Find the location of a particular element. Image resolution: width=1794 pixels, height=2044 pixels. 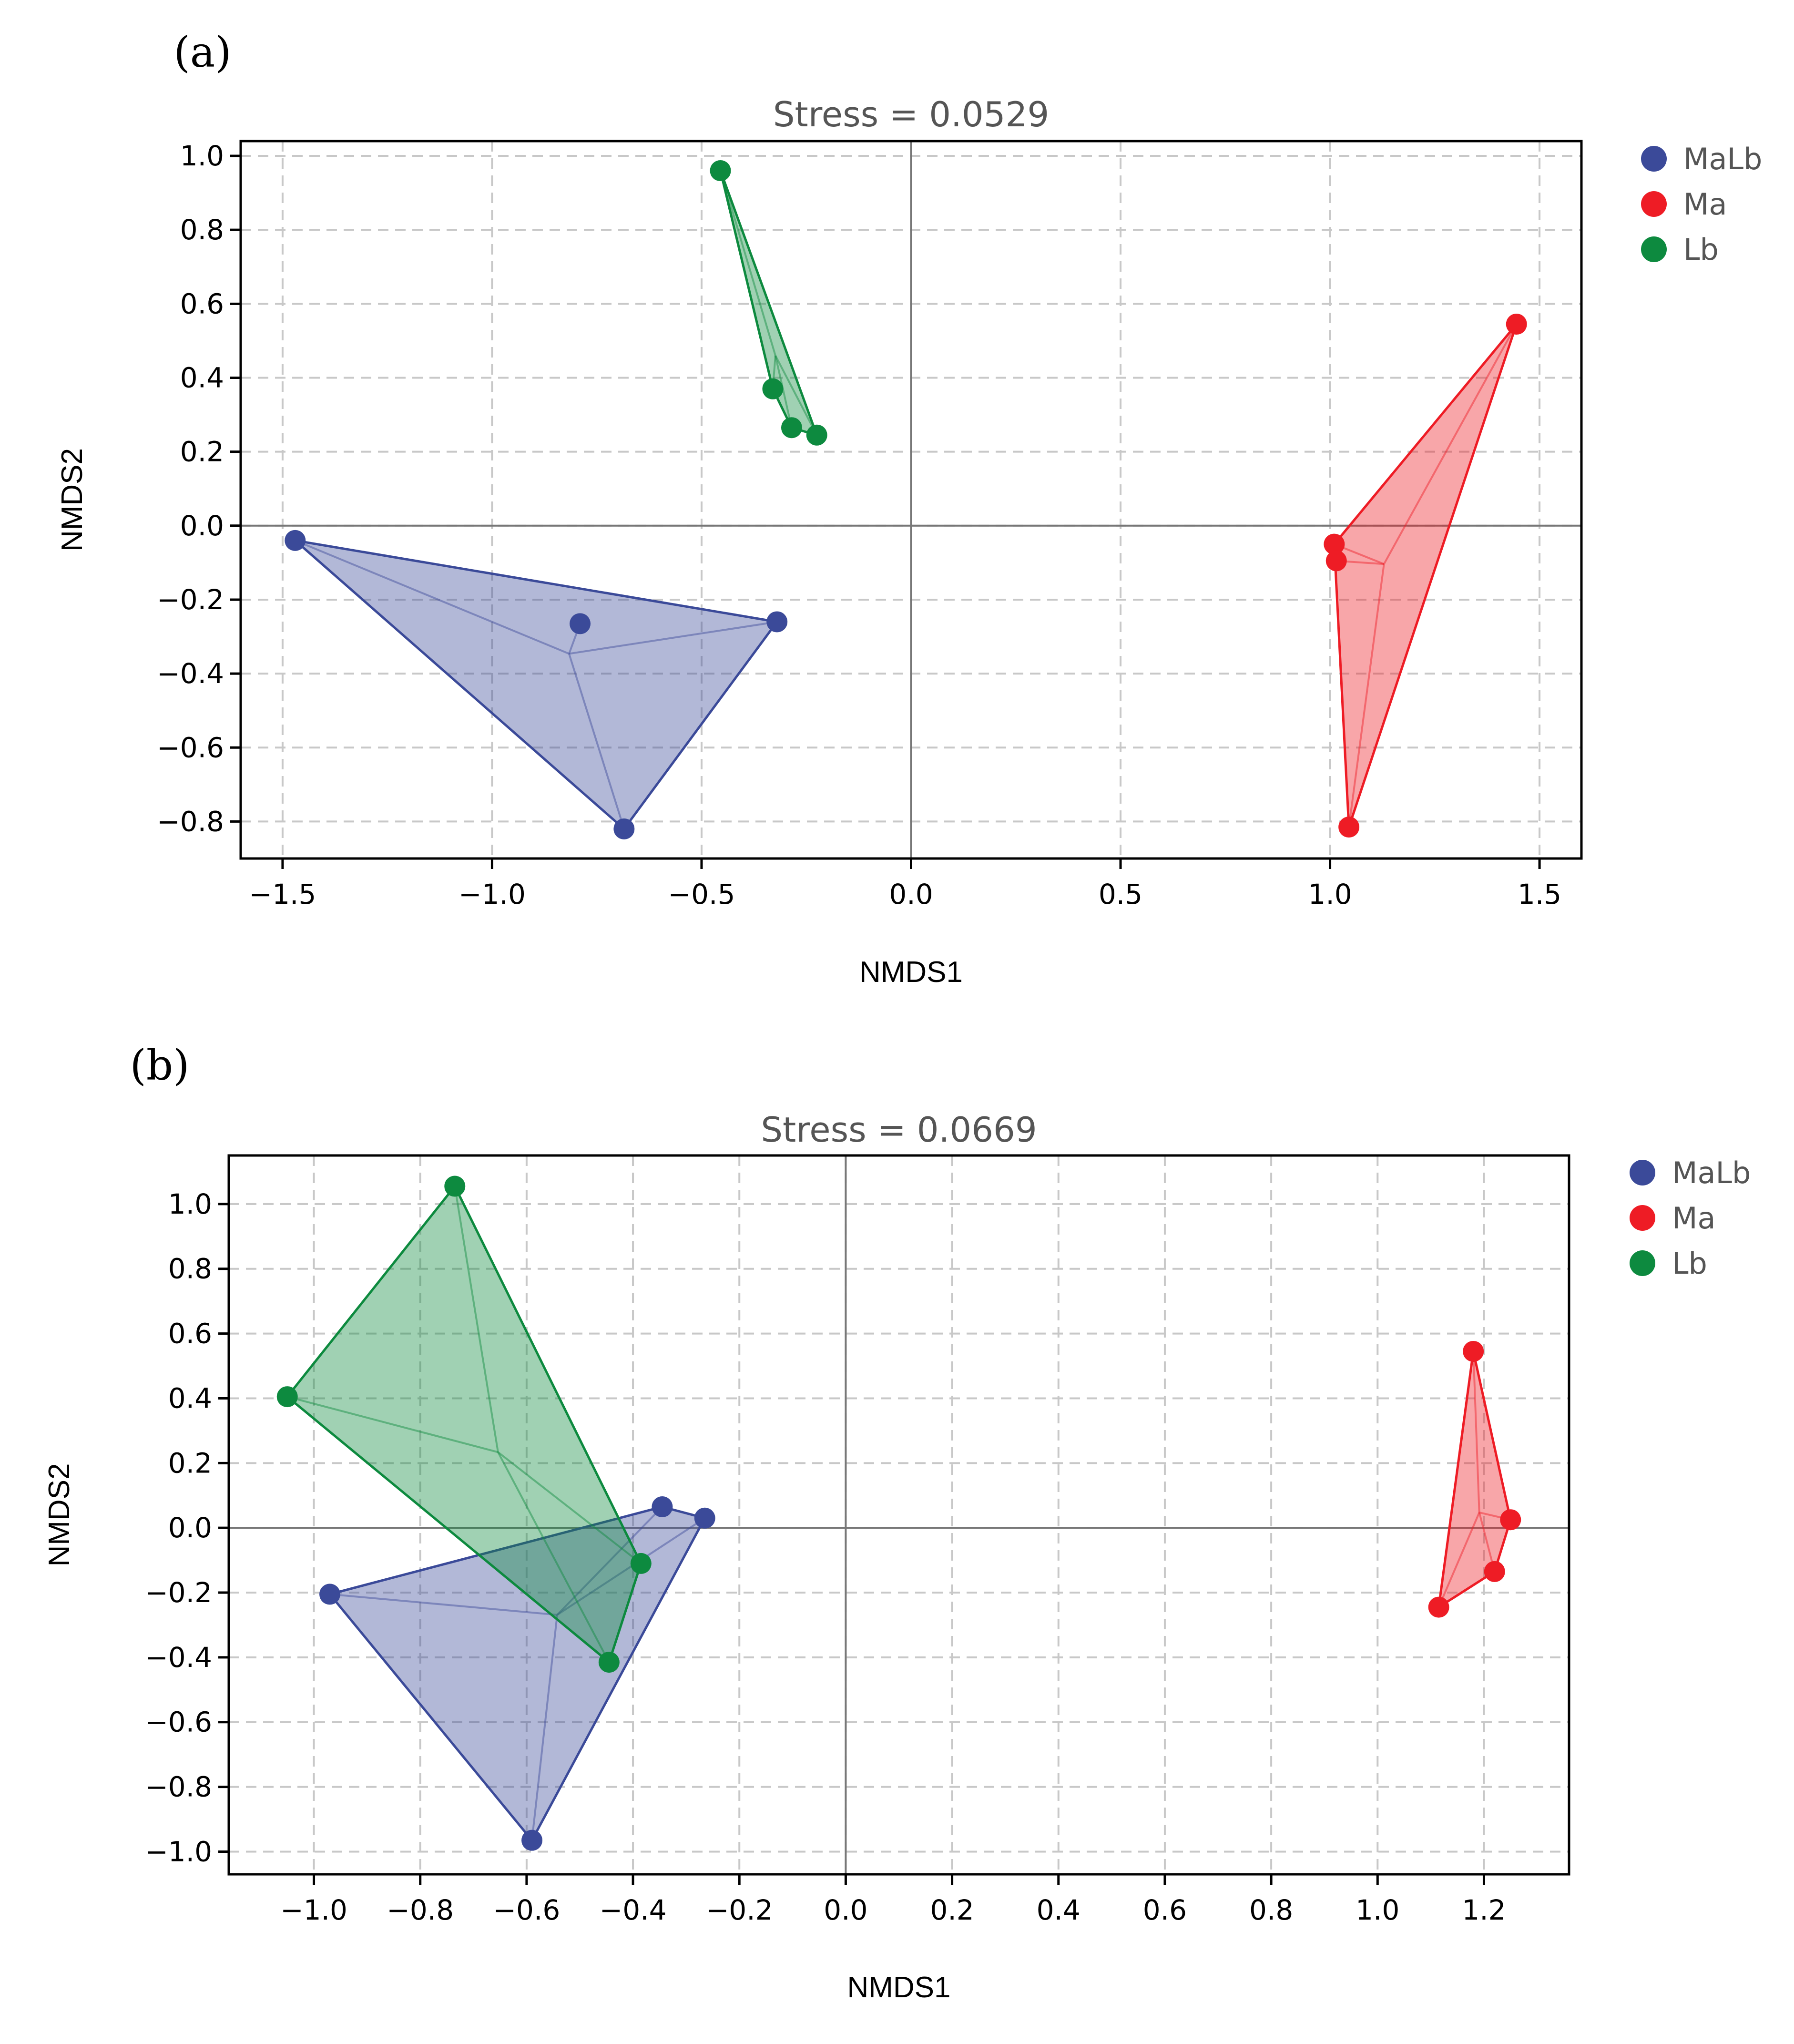

group-ma is located at coordinates (1425, 576).